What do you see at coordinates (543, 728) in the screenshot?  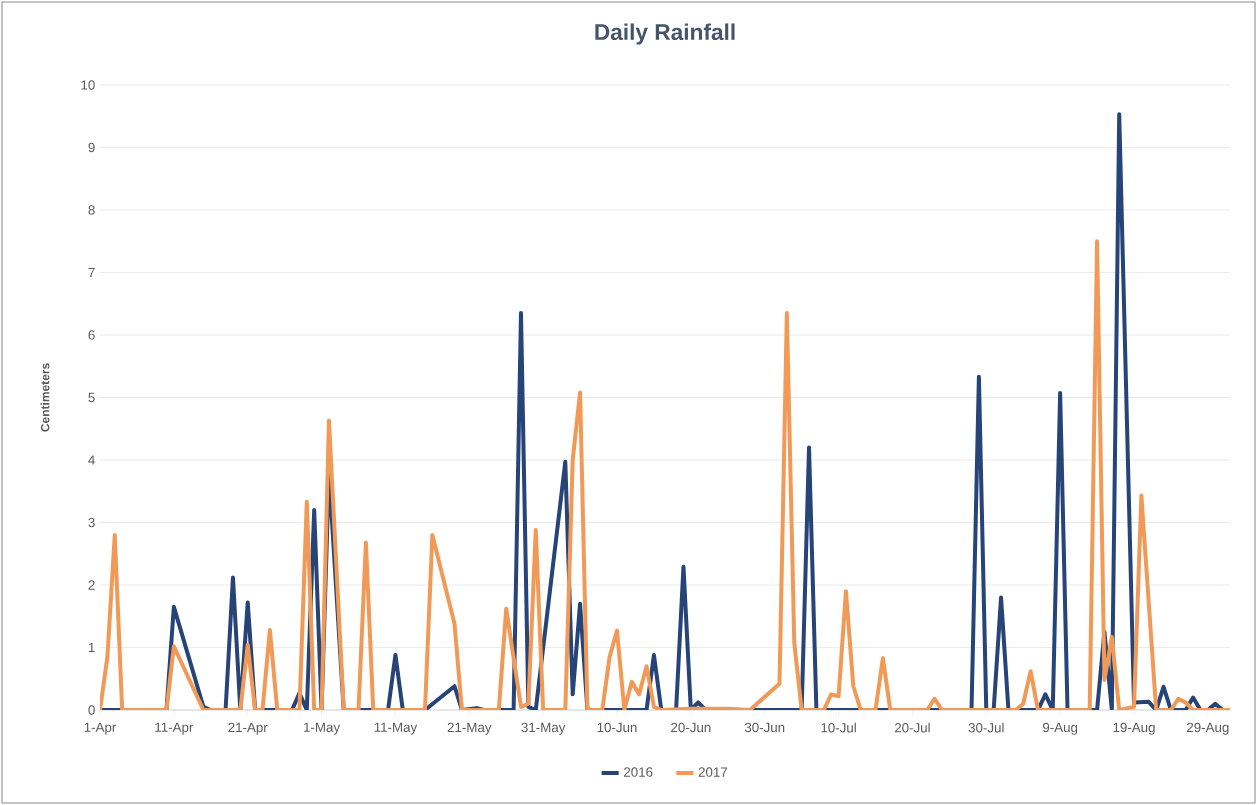 I see `x-tick-label: 31-May` at bounding box center [543, 728].